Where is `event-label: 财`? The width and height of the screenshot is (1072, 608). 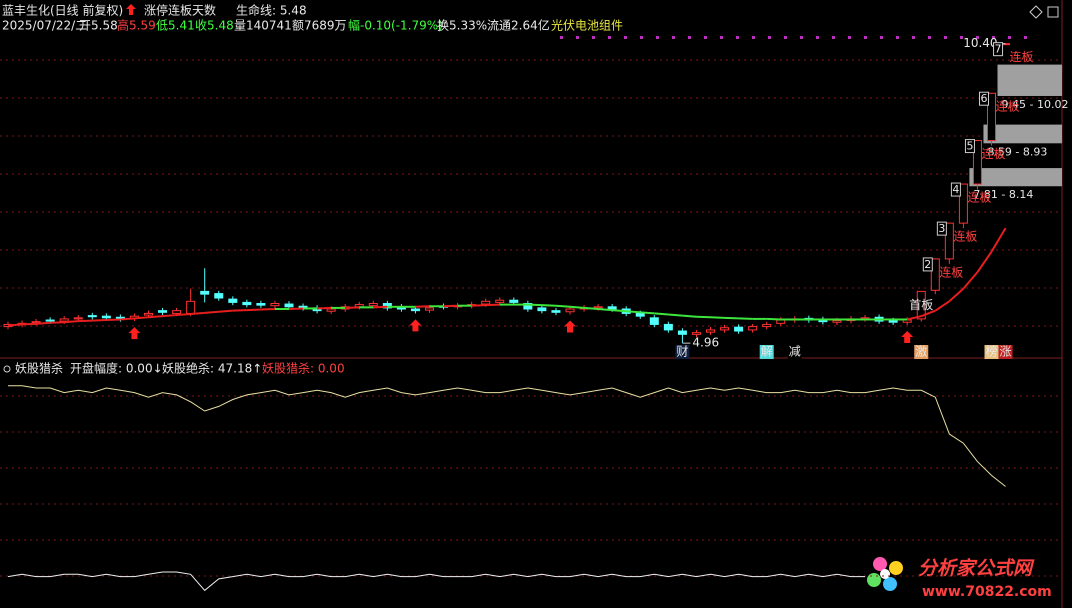
event-label: 财 is located at coordinates (682, 352).